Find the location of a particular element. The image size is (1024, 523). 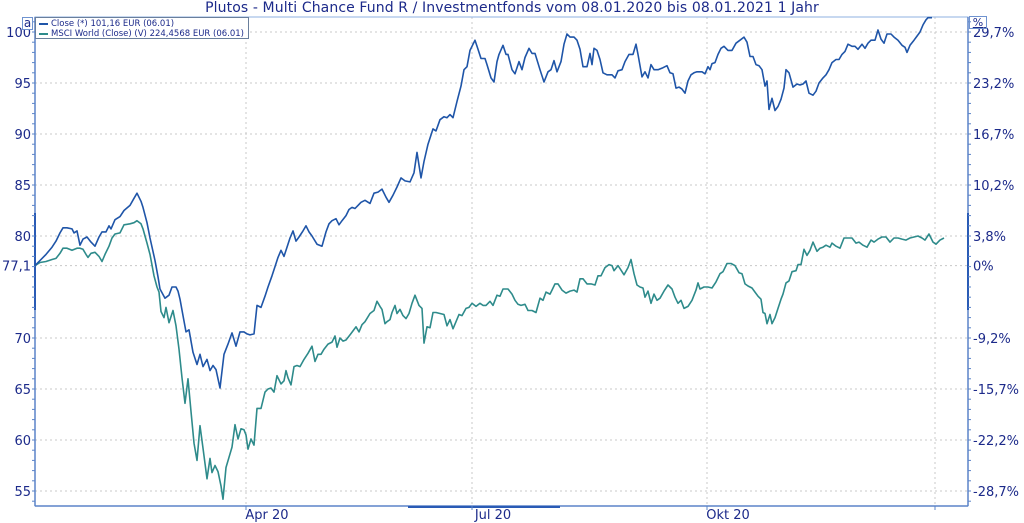

y-right-tick-label: 29,7% is located at coordinates (993, 33).